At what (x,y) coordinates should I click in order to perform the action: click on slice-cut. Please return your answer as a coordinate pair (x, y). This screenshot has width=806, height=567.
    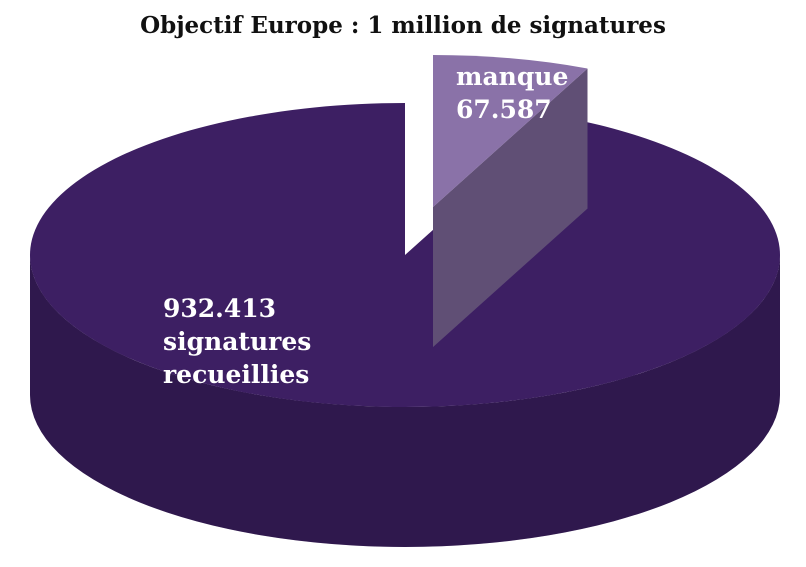
    Looking at the image, I should click on (510, 207).